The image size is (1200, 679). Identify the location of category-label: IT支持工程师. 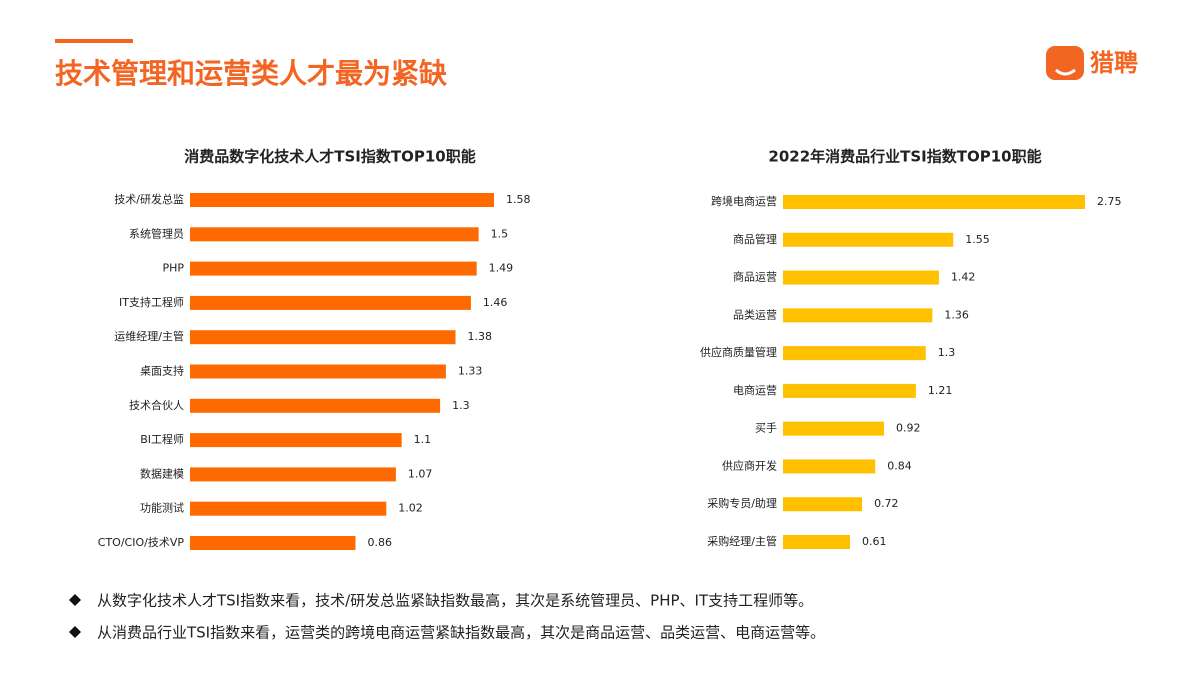
(151, 302).